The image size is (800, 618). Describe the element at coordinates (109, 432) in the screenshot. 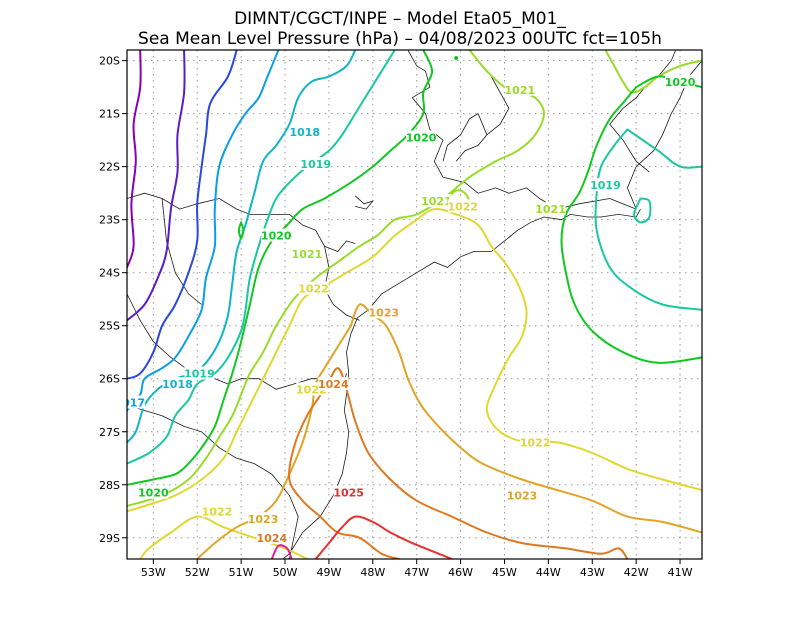

I see `lat-tick-label: 27S` at that location.